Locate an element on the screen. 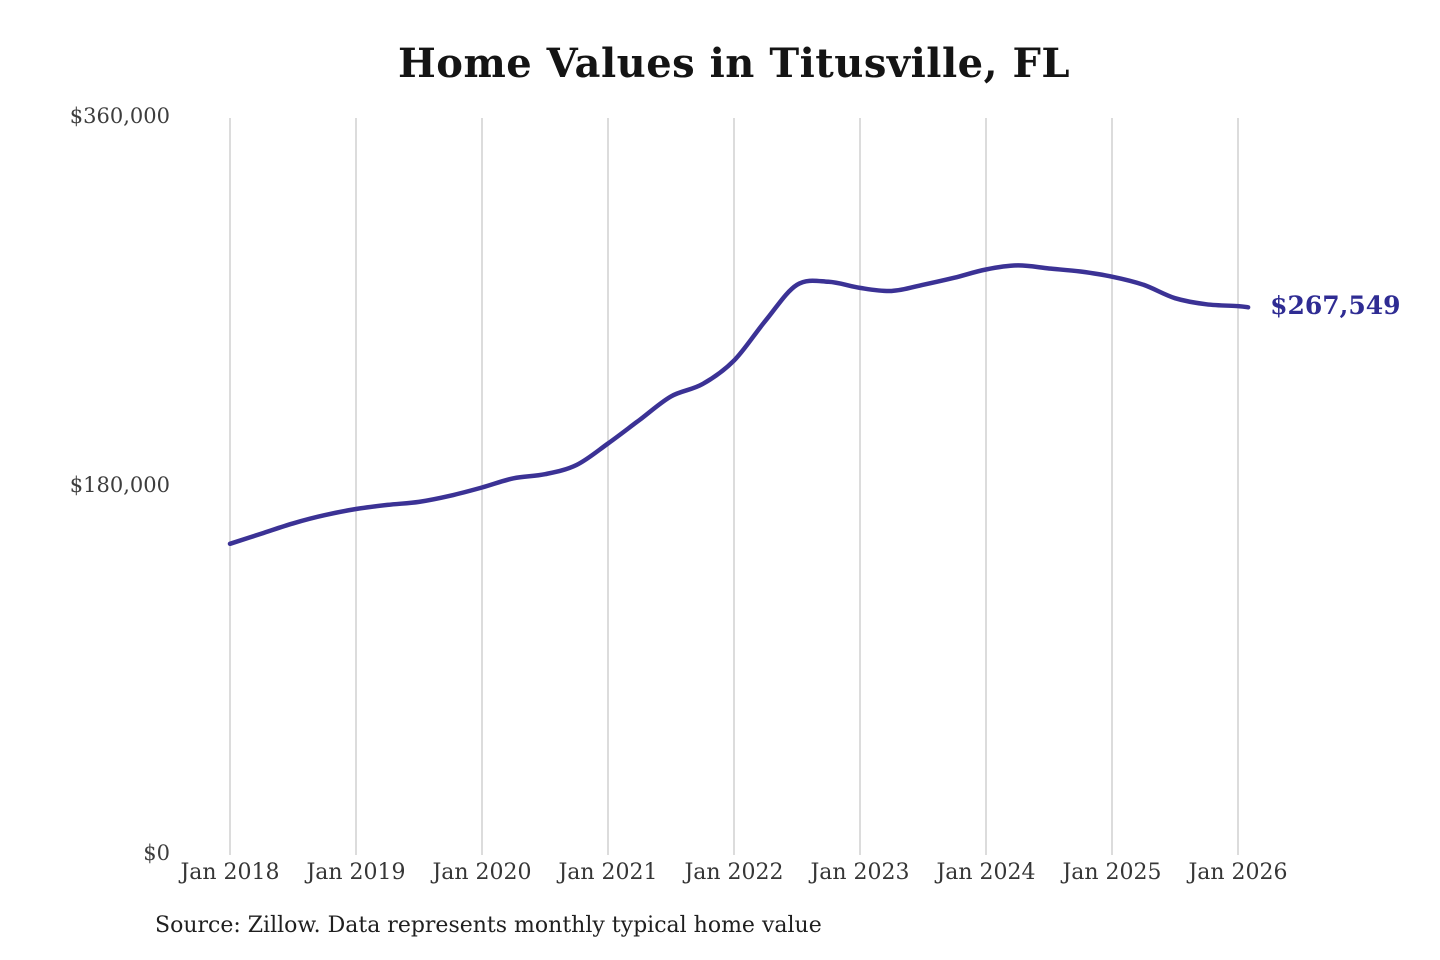  x-tick-label: Jan 2026 is located at coordinates (1238, 872).